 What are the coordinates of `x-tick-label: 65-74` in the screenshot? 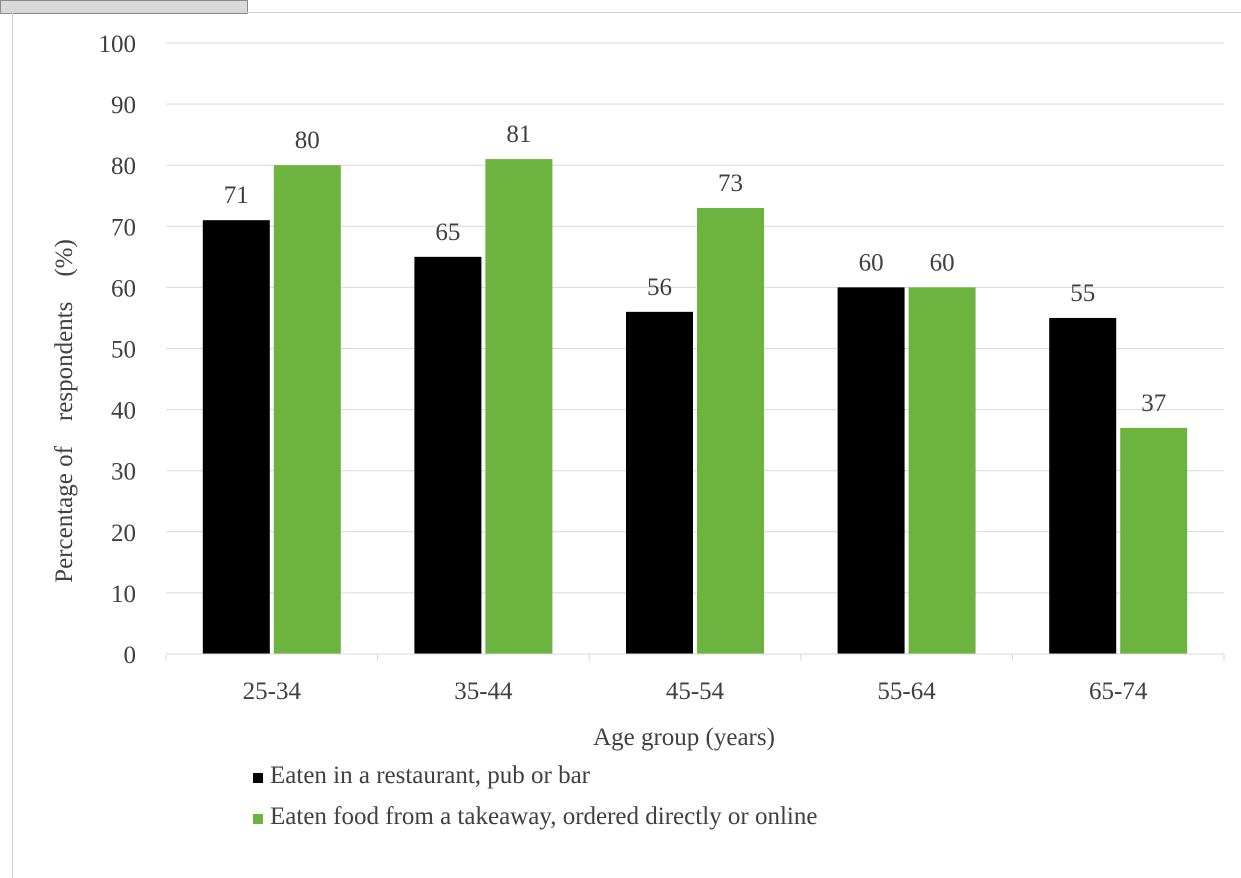 It's located at (1118, 691).